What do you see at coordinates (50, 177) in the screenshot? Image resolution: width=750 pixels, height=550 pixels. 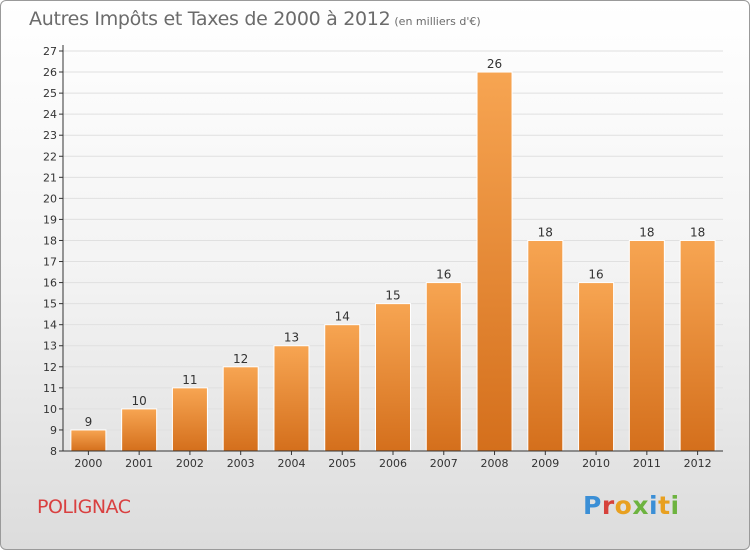 I see `y-tick-label: 21` at bounding box center [50, 177].